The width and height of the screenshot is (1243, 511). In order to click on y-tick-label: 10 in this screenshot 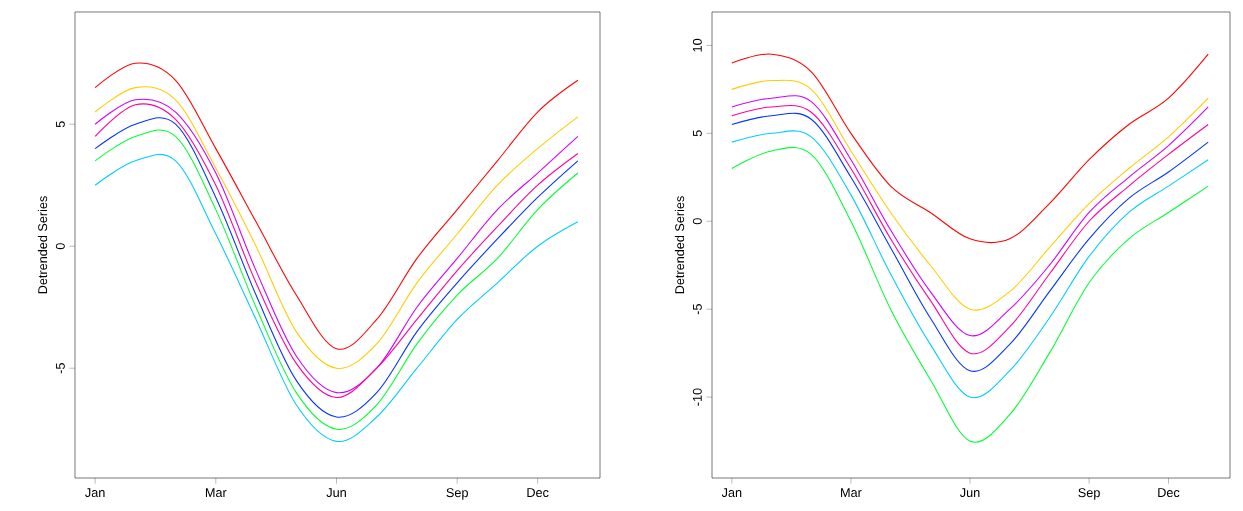, I will do `click(697, 45)`.